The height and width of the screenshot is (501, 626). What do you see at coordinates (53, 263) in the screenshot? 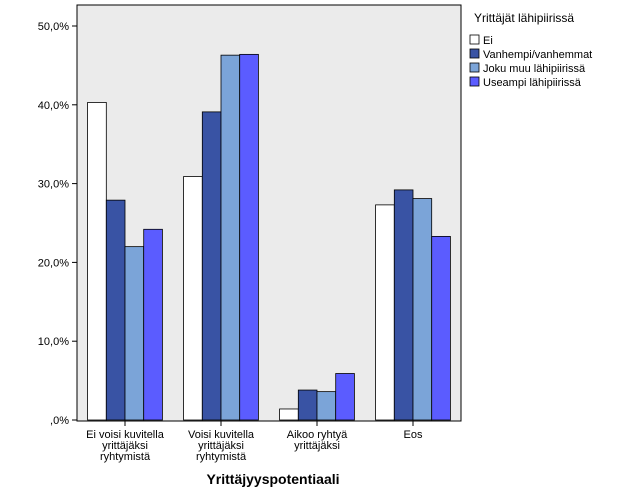
I see `y-tick-label: 20,0%` at bounding box center [53, 263].